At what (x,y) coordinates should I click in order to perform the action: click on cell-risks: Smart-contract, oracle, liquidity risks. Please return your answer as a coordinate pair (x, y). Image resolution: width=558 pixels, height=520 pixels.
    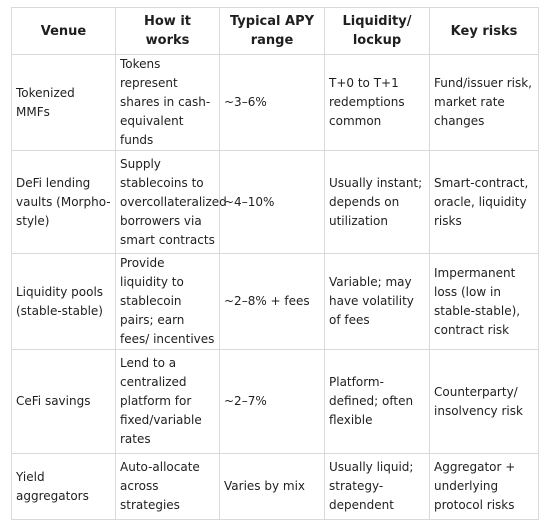
    Looking at the image, I should click on (484, 202).